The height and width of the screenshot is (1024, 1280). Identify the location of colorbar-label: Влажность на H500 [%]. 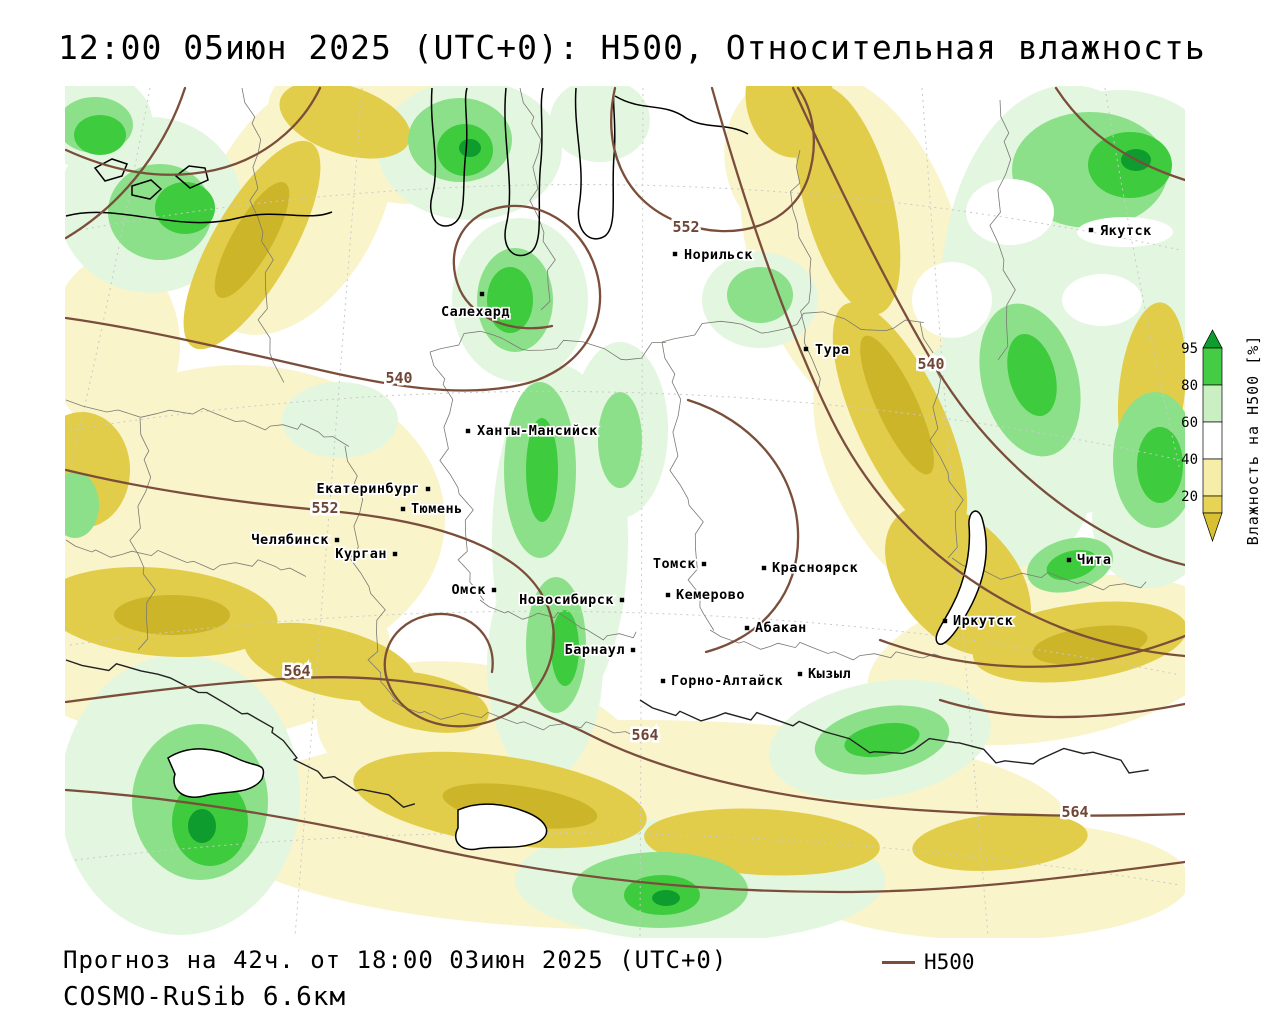
(1253, 440).